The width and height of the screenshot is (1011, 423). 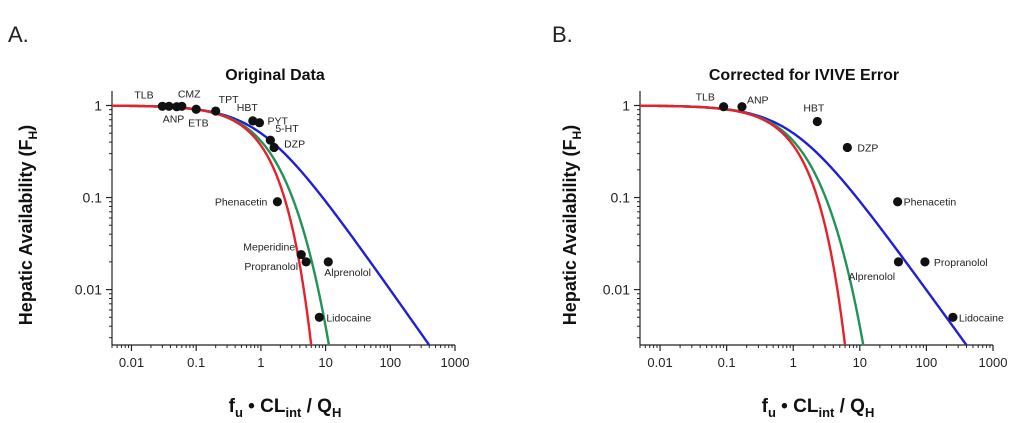 I want to click on panel-a-title: Original Data, so click(x=275, y=75).